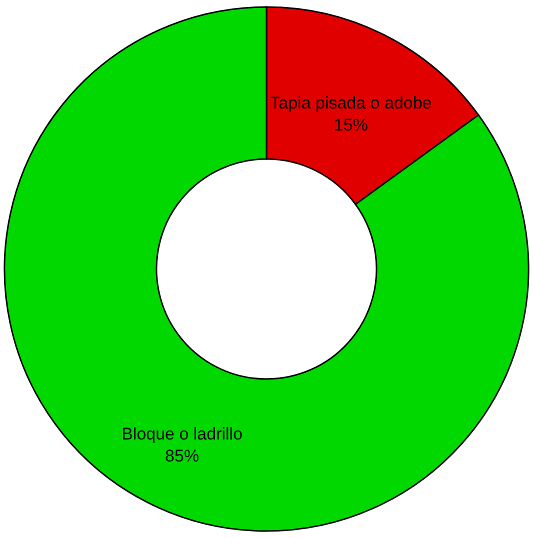  What do you see at coordinates (351, 102) in the screenshot?
I see `slice-label: Tapia pisada o adobe` at bounding box center [351, 102].